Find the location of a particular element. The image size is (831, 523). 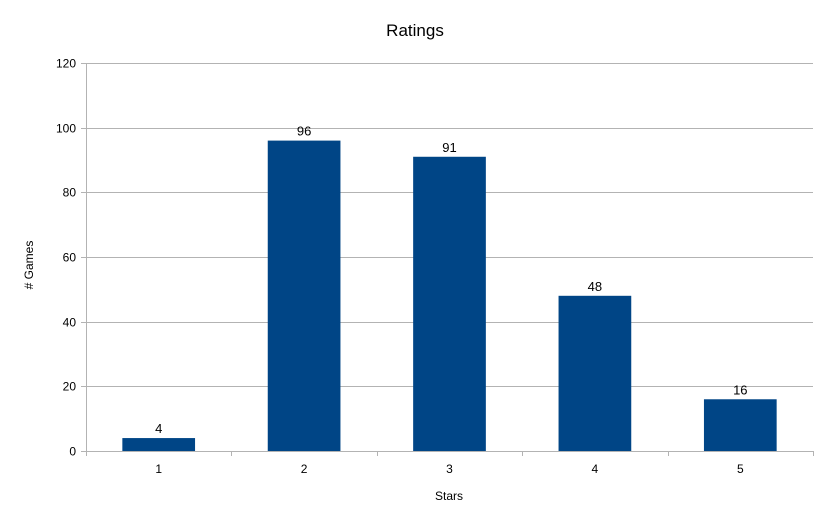

x-tick-label: 3 is located at coordinates (449, 469).